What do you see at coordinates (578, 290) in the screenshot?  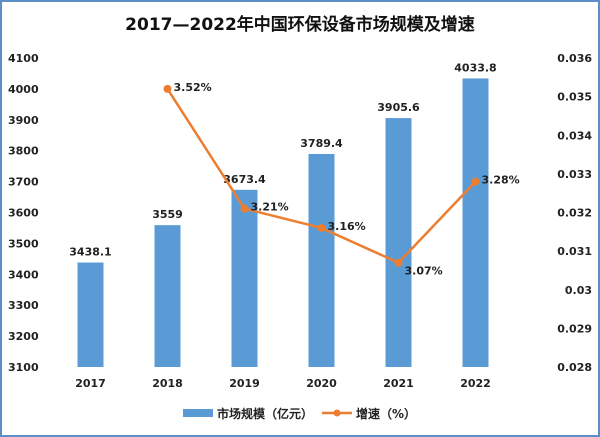 I see `right-axis-tick-label: 0.03` at bounding box center [578, 290].